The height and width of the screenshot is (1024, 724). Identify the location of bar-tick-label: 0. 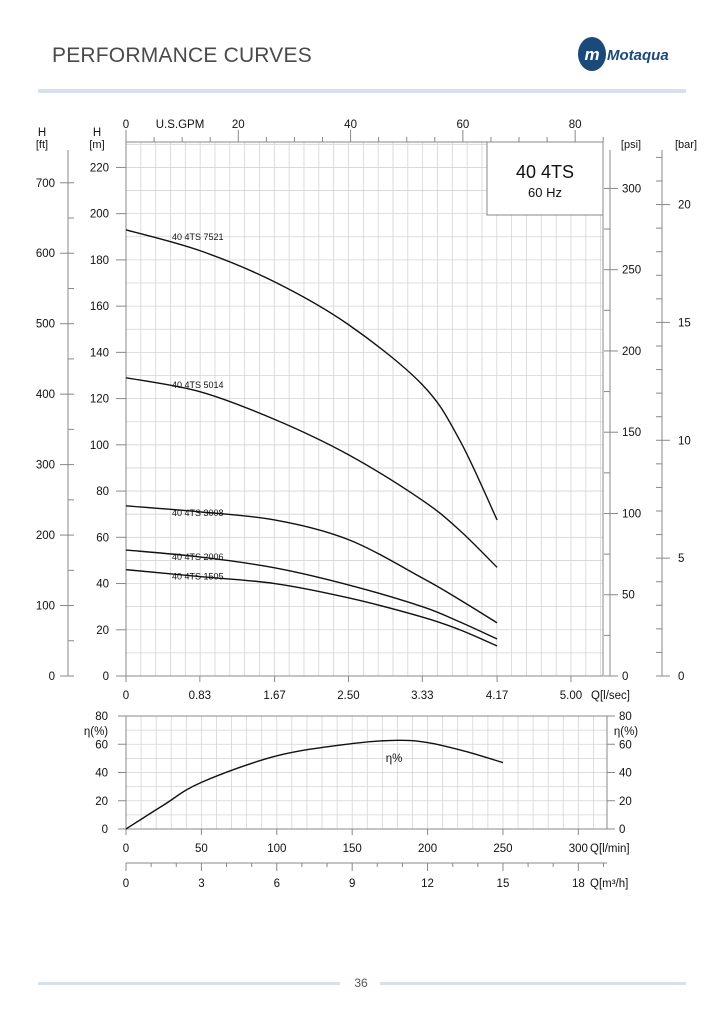
(681, 677).